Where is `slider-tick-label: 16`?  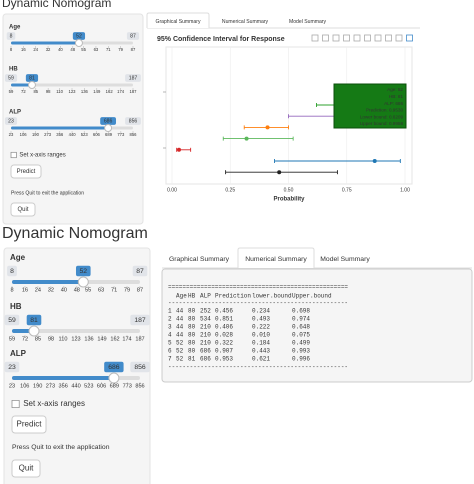
slider-tick-label: 16 is located at coordinates (25, 290).